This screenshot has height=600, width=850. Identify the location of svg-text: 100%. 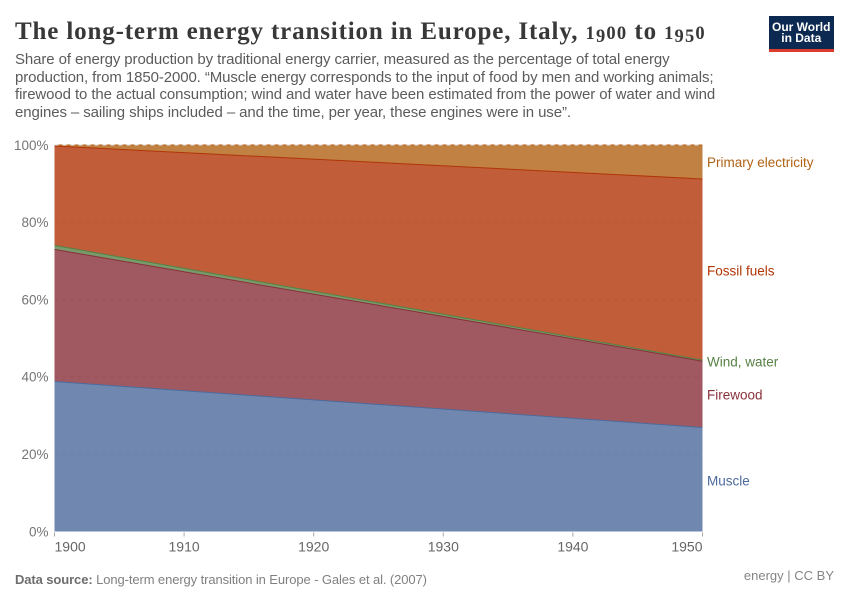
(31, 145).